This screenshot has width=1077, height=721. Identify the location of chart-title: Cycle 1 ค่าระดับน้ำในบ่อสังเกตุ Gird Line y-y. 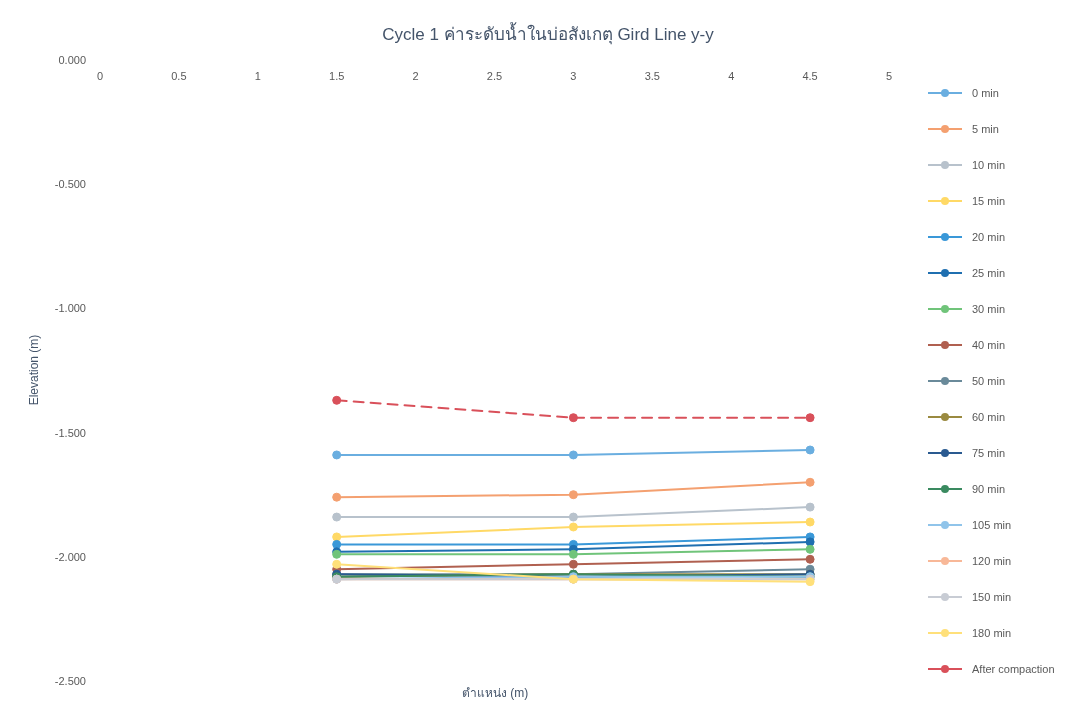
(548, 33).